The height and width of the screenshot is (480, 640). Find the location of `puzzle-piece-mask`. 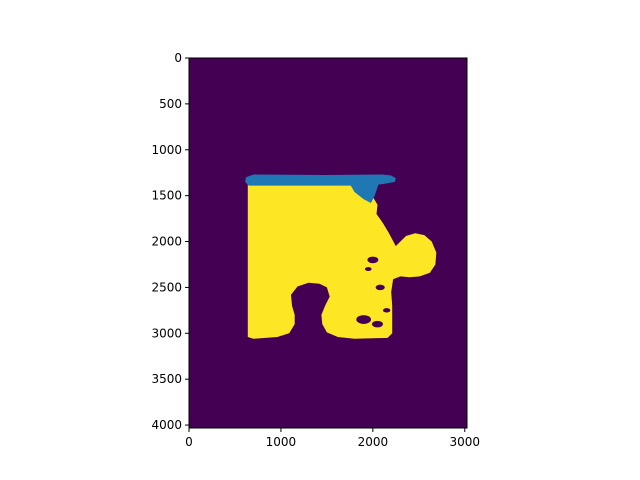

puzzle-piece-mask is located at coordinates (342, 259).